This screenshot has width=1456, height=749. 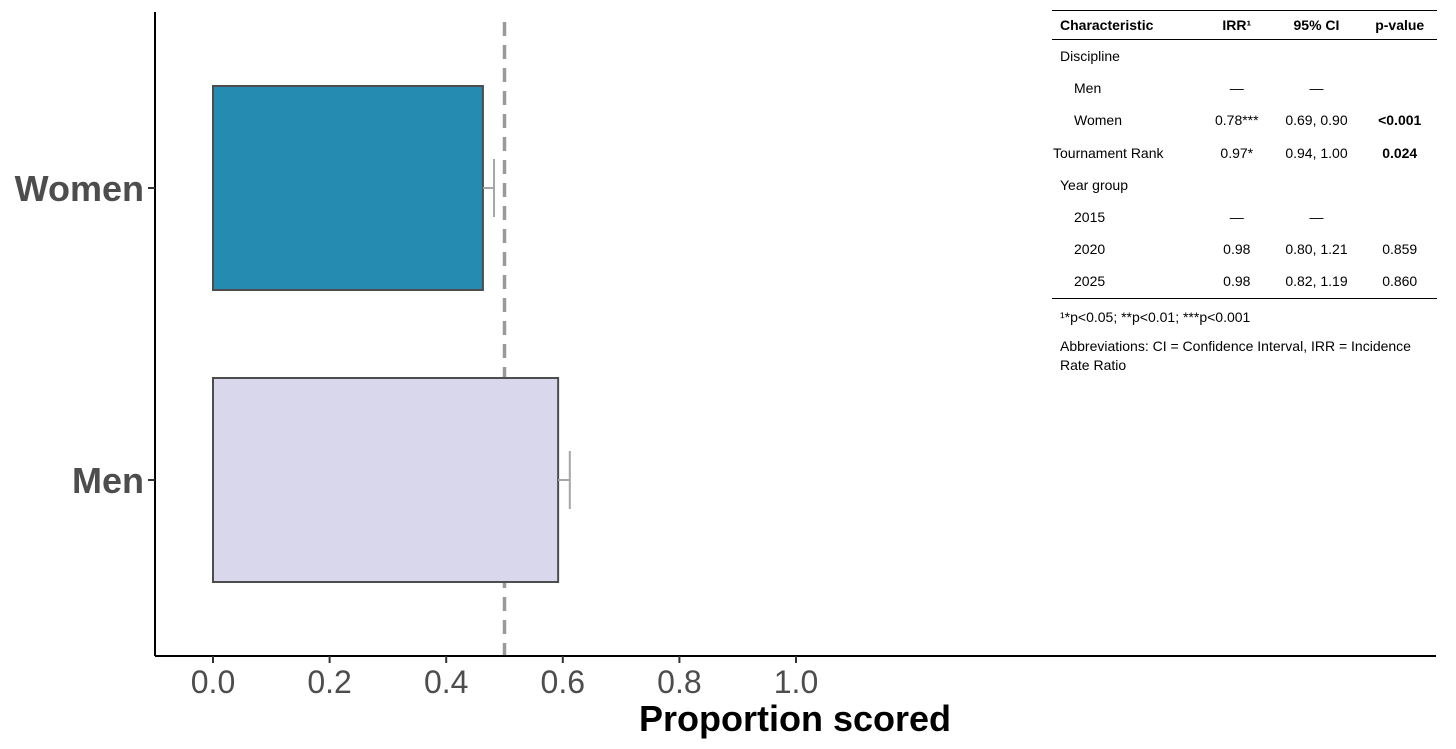 What do you see at coordinates (679, 682) in the screenshot?
I see `x-tick-label: 0.8` at bounding box center [679, 682].